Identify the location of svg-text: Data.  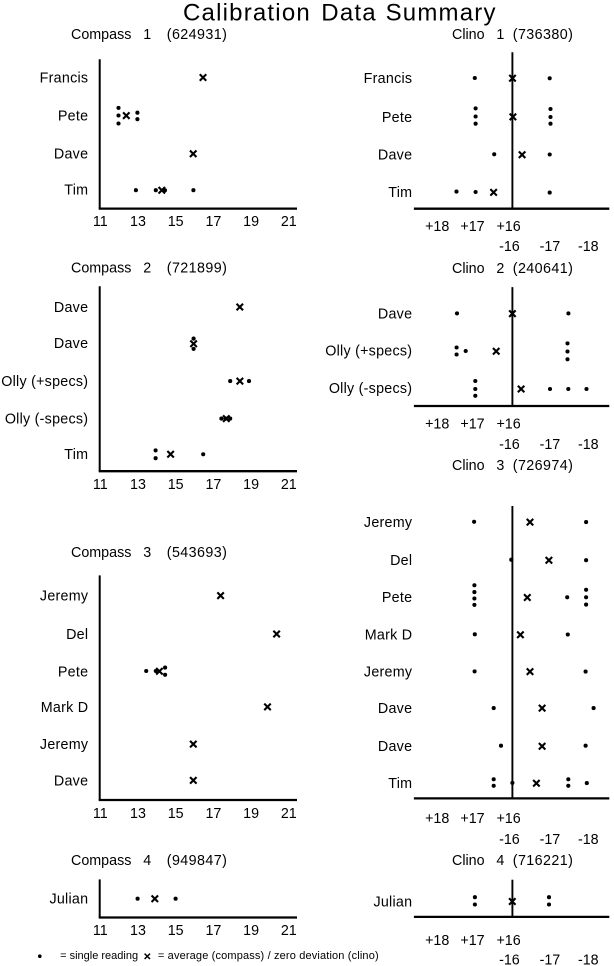
(349, 13).